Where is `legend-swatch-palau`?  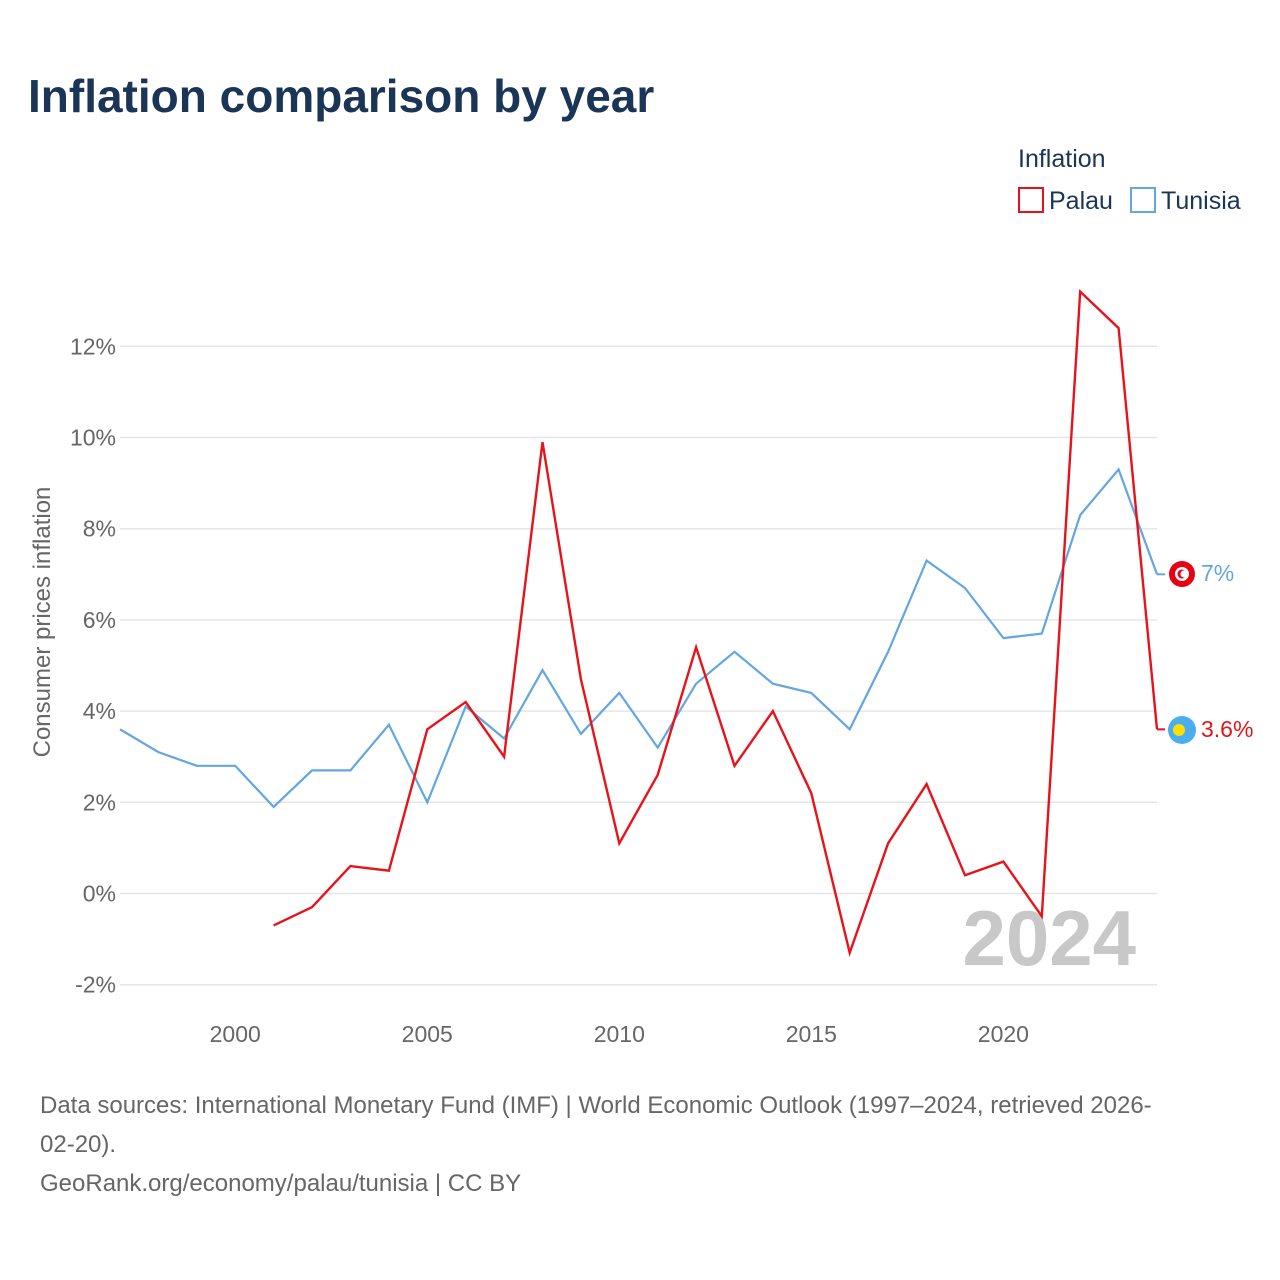 legend-swatch-palau is located at coordinates (1031, 200).